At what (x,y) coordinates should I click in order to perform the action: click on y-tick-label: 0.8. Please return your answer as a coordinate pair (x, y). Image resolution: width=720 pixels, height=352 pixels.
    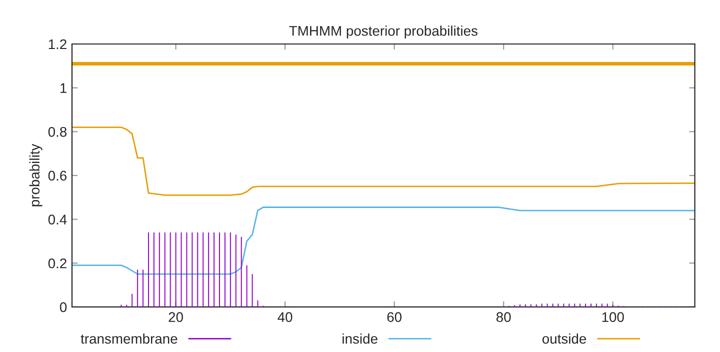
    Looking at the image, I should click on (57, 131).